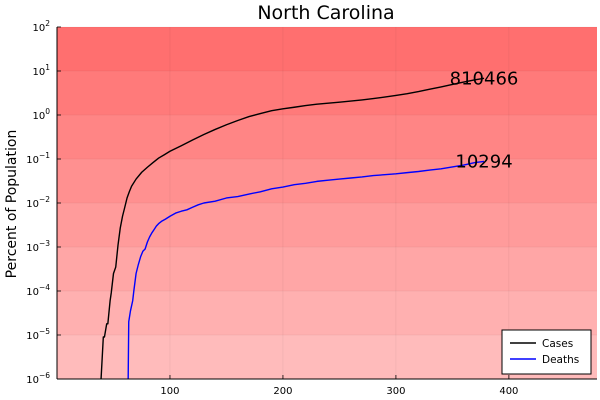 Image resolution: width=600 pixels, height=400 pixels. What do you see at coordinates (38, 246) in the screenshot?
I see `y-tick-label: 10⁻³` at bounding box center [38, 246].